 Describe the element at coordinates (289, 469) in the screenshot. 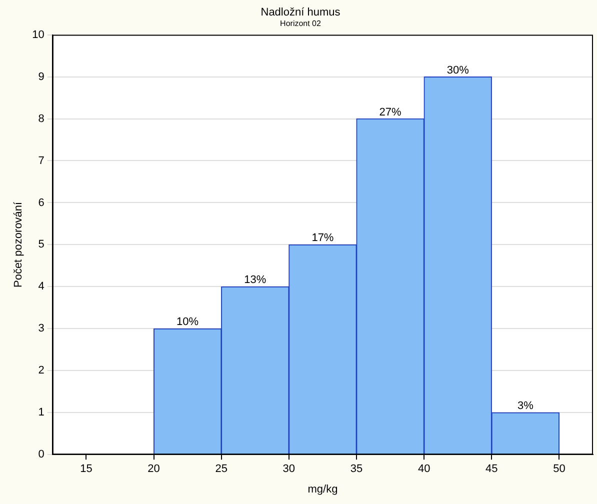

I see `x-tick-label: 30` at that location.